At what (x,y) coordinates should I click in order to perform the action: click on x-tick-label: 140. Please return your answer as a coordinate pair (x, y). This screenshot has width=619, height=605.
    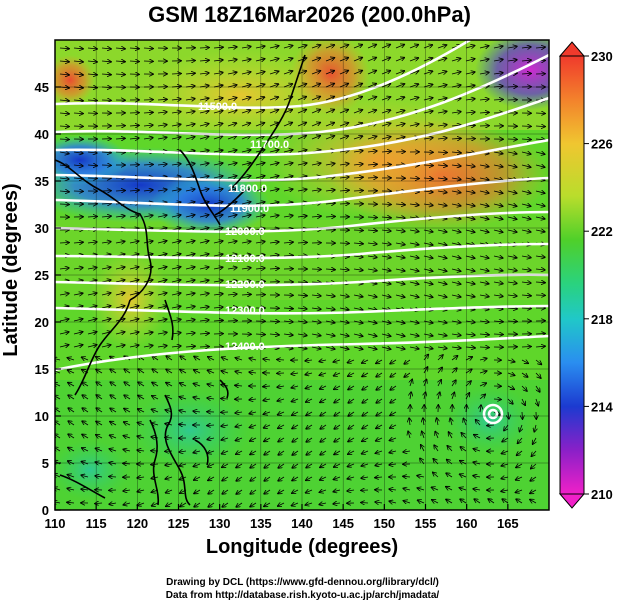
    Looking at the image, I should click on (302, 523).